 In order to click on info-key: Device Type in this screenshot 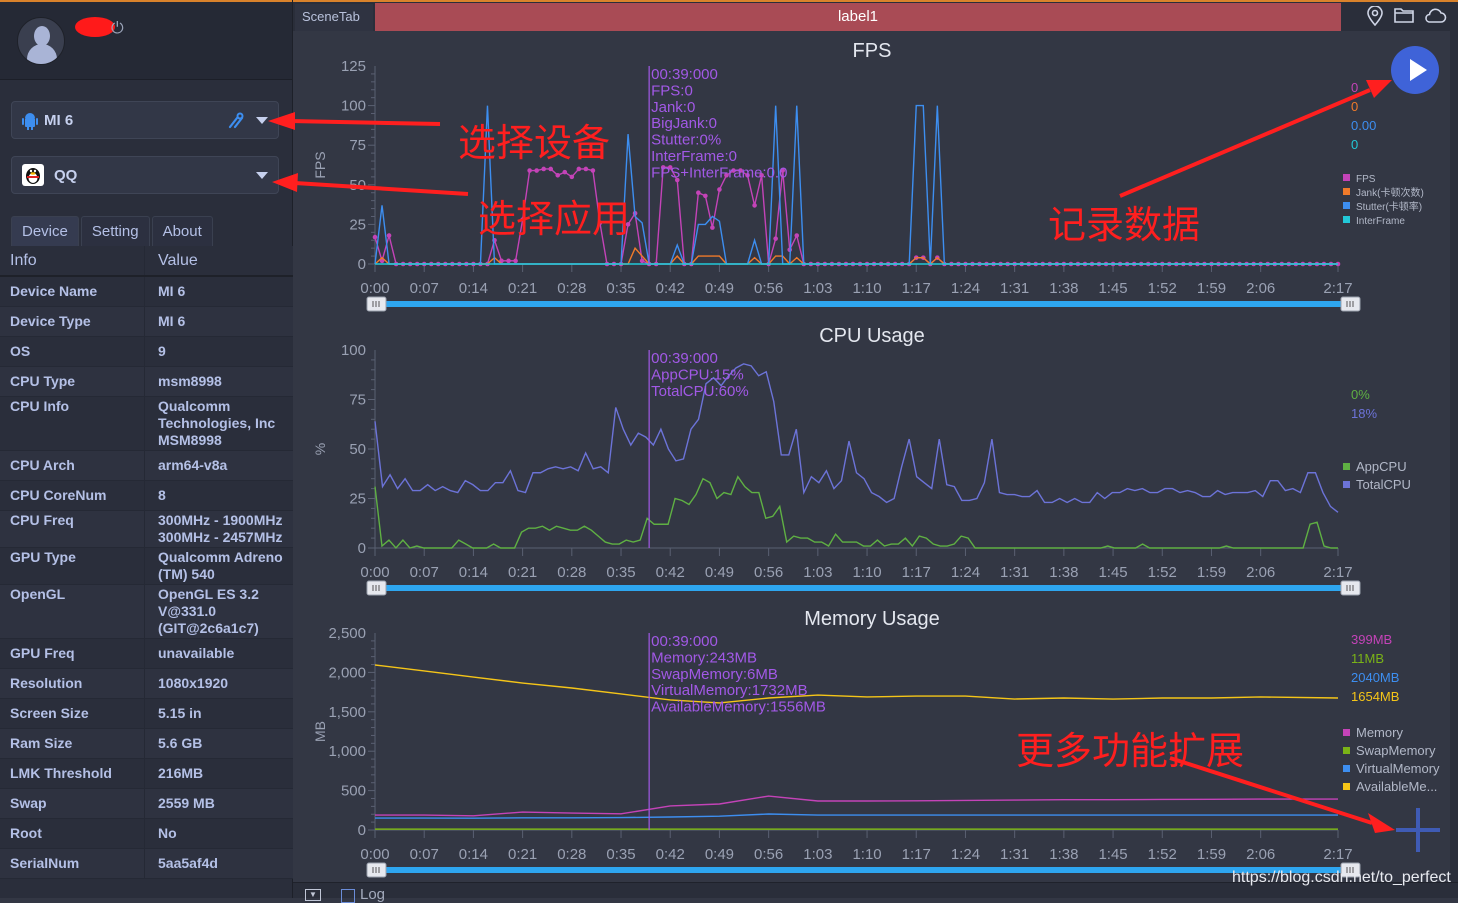, I will do `click(72, 321)`.